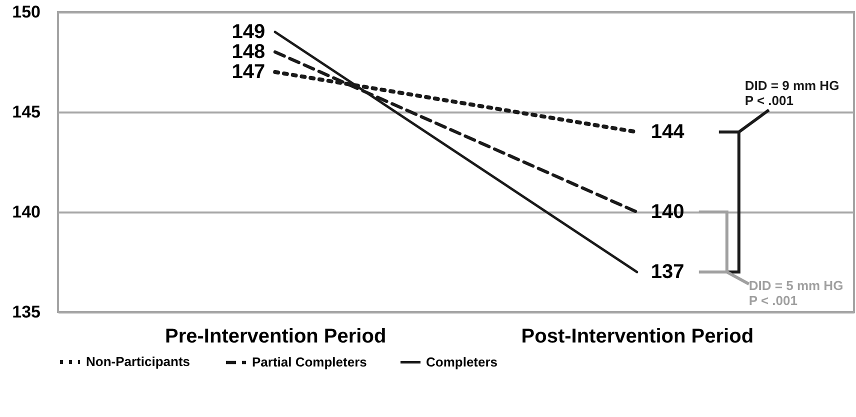  What do you see at coordinates (796, 285) in the screenshot?
I see `annotation: DID = 5 mm HG` at bounding box center [796, 285].